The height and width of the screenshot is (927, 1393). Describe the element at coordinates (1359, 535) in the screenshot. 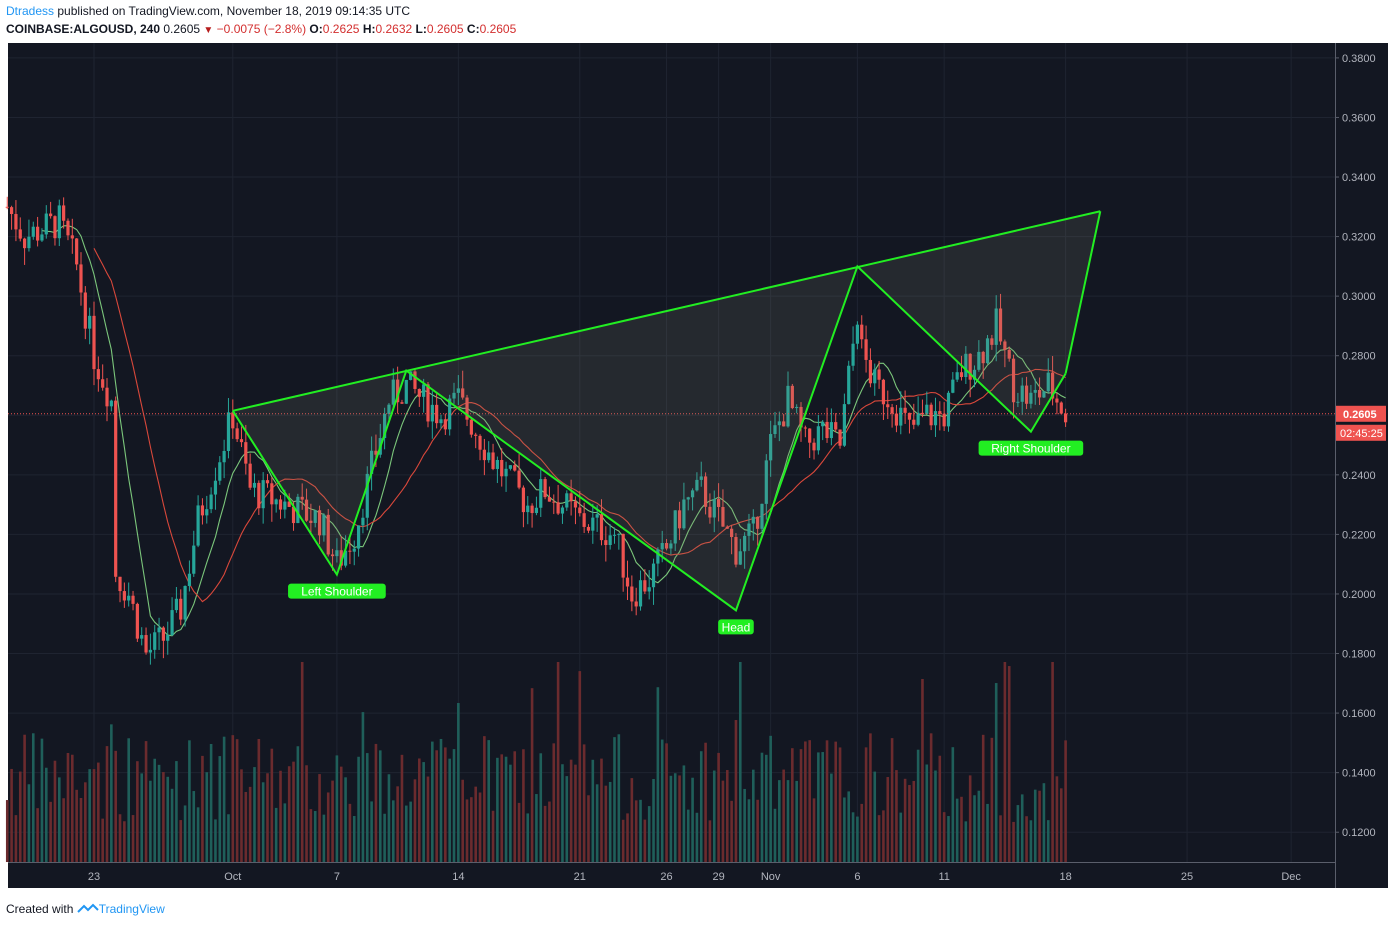

I see `y-tick-label: 0.2200` at that location.